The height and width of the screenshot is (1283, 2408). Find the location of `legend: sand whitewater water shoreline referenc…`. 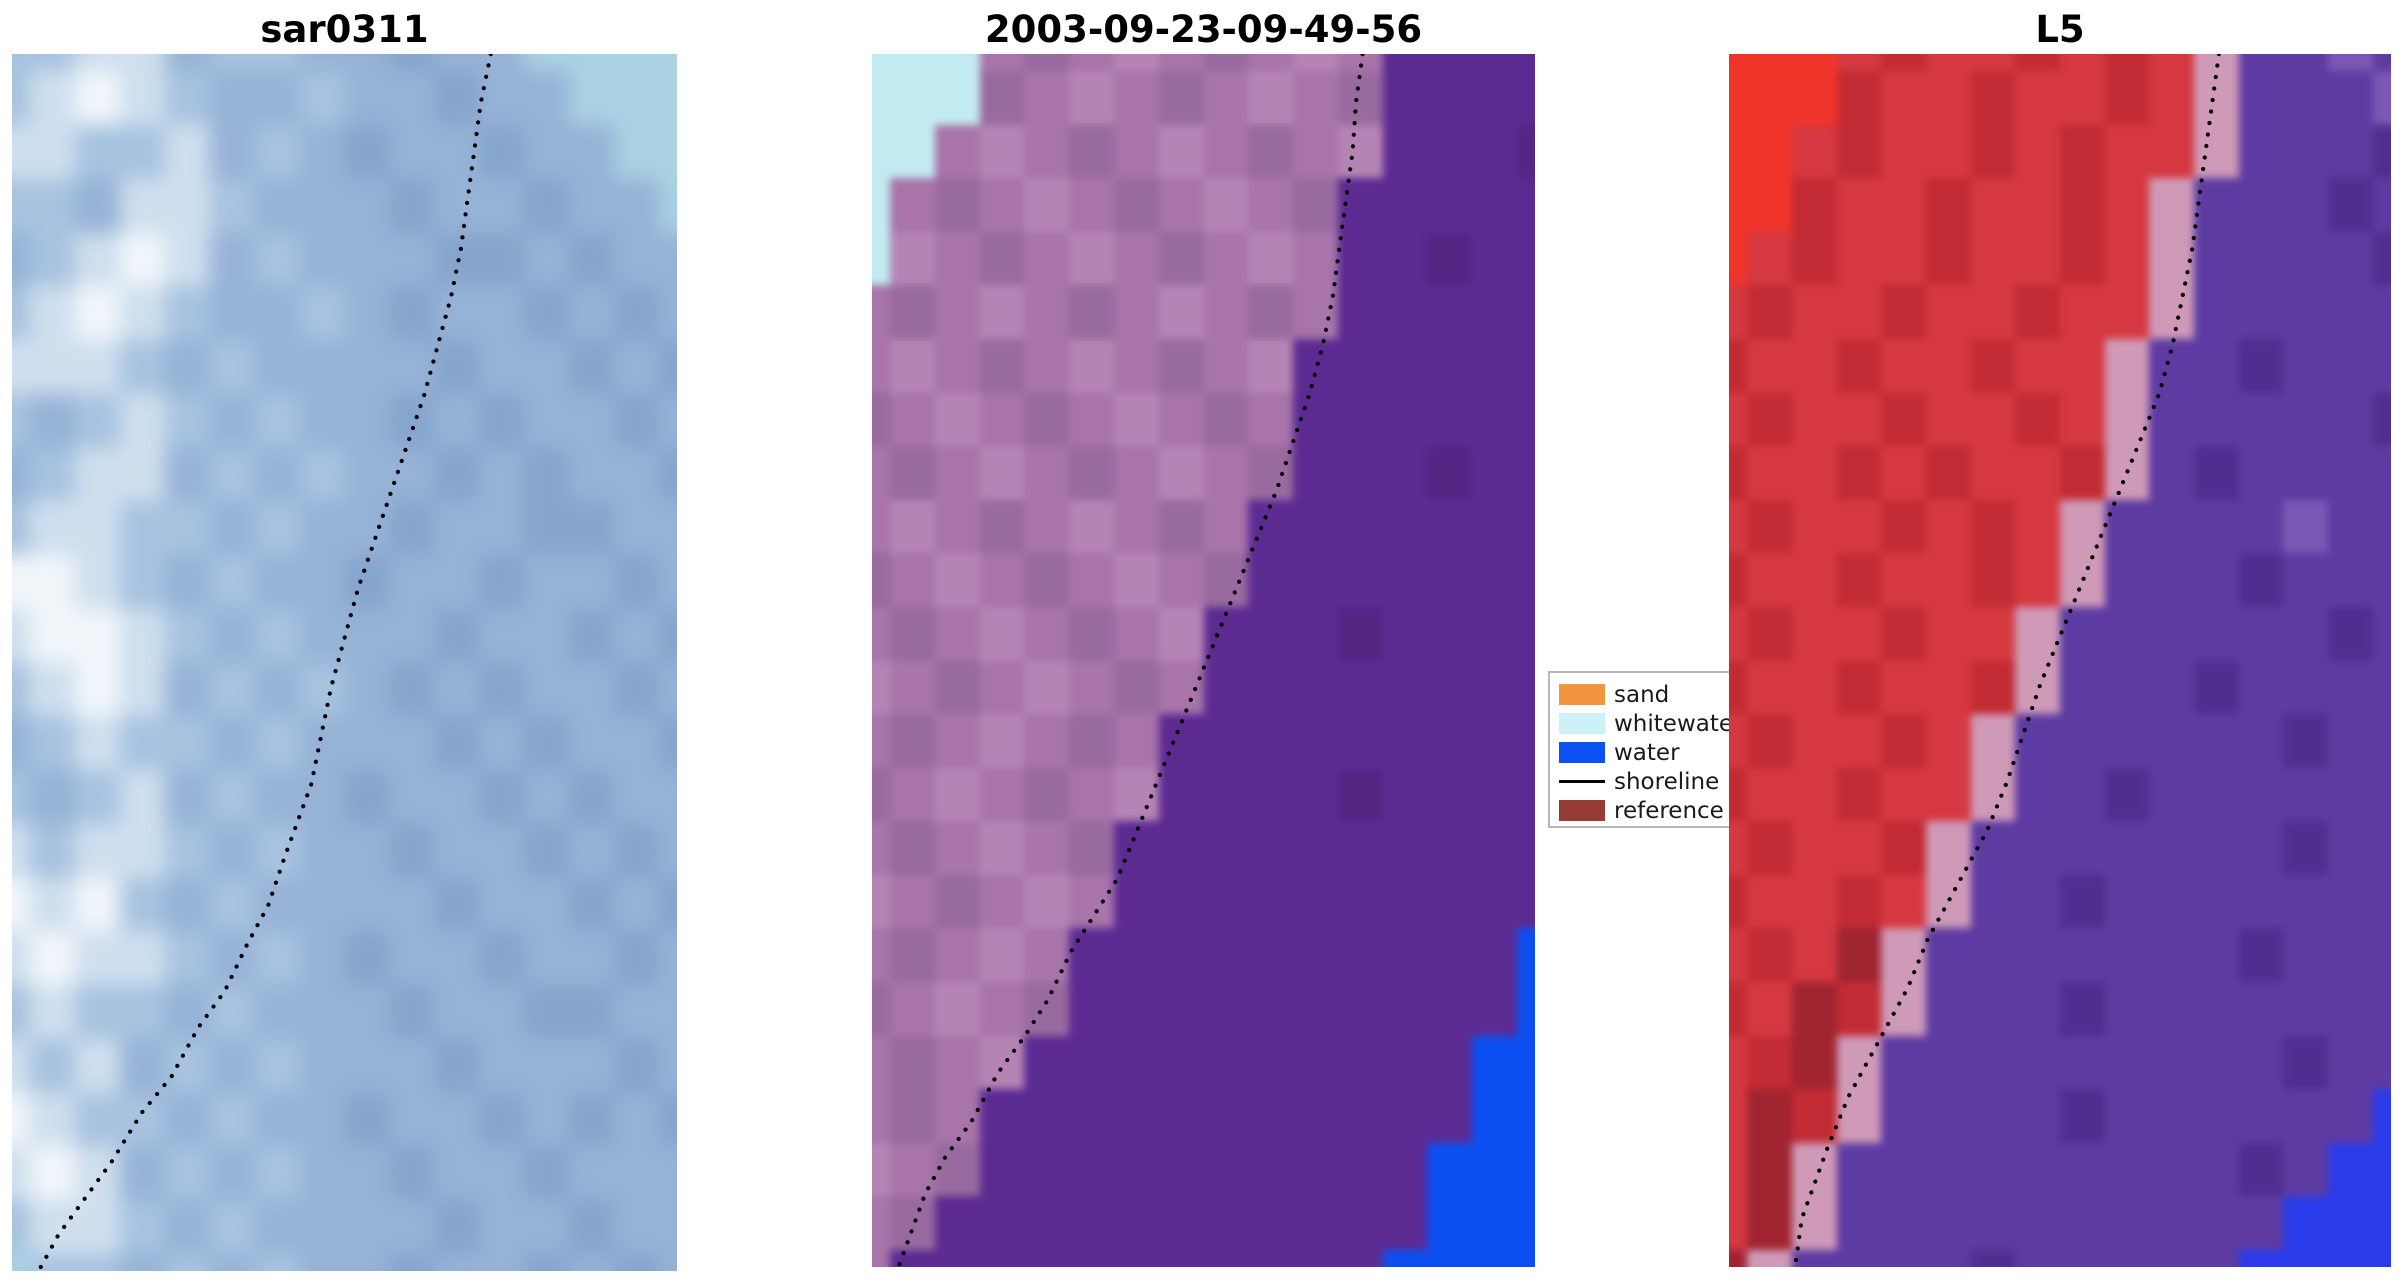

legend: sand whitewater water shoreline referenc… is located at coordinates (1638, 749).